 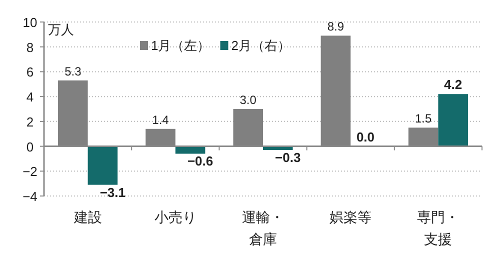 I want to click on data-label: 8.9, so click(x=335, y=27).